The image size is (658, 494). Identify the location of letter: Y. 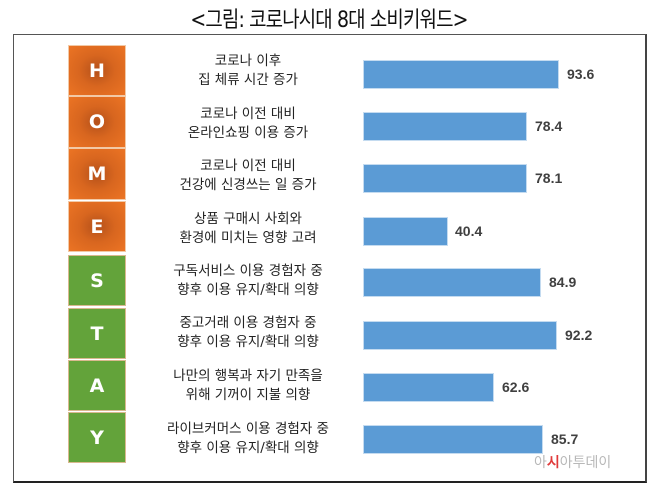
(97, 437).